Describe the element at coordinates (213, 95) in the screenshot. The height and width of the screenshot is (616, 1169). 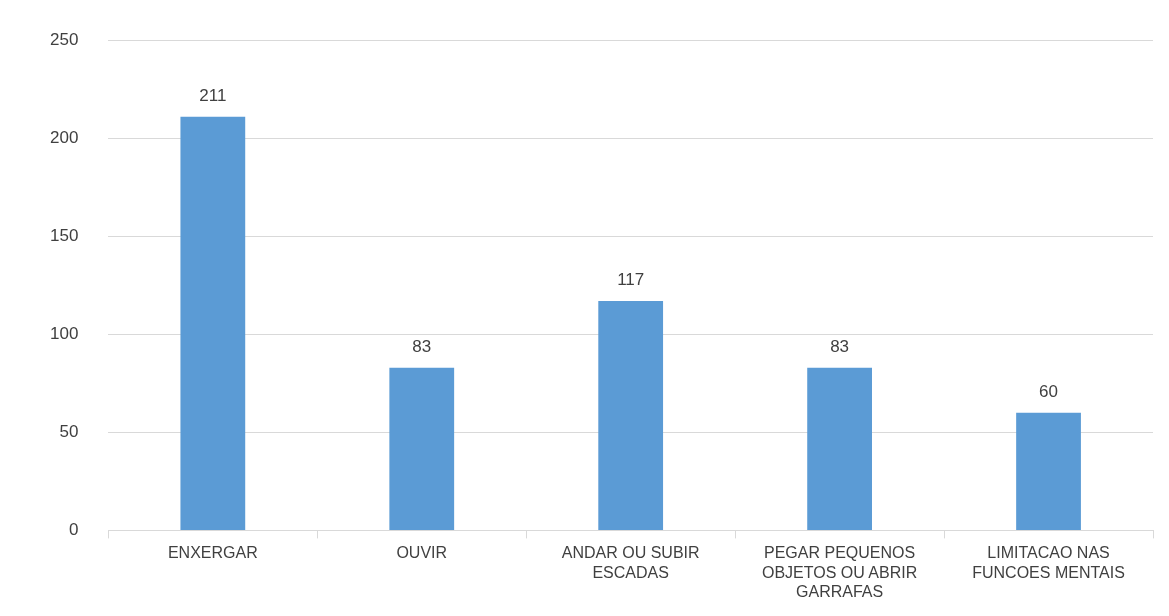
I see `data-label: 211` at that location.